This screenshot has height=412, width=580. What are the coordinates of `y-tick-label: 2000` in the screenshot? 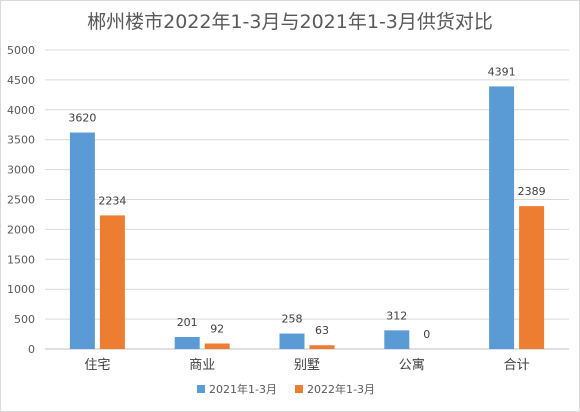 It's located at (21, 229).